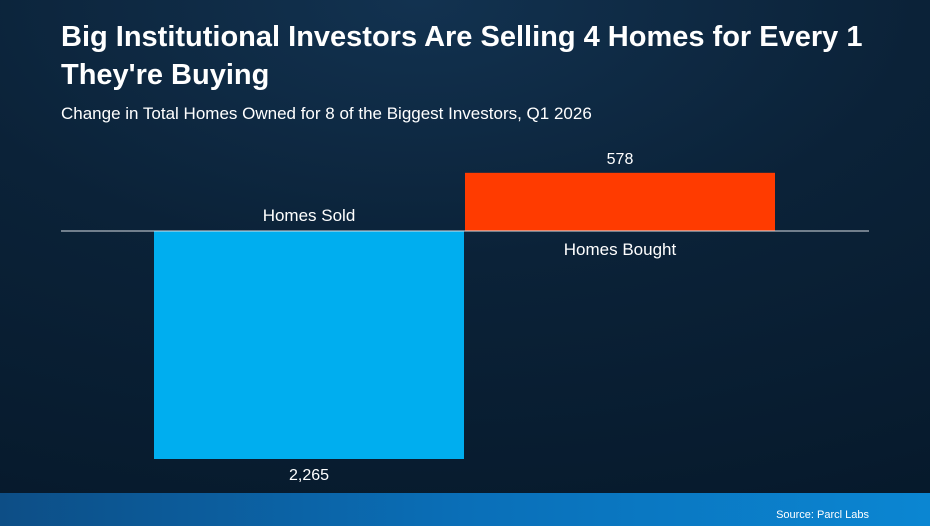 The image size is (930, 526). Describe the element at coordinates (620, 159) in the screenshot. I see `value-label-homes-bought: 578` at that location.